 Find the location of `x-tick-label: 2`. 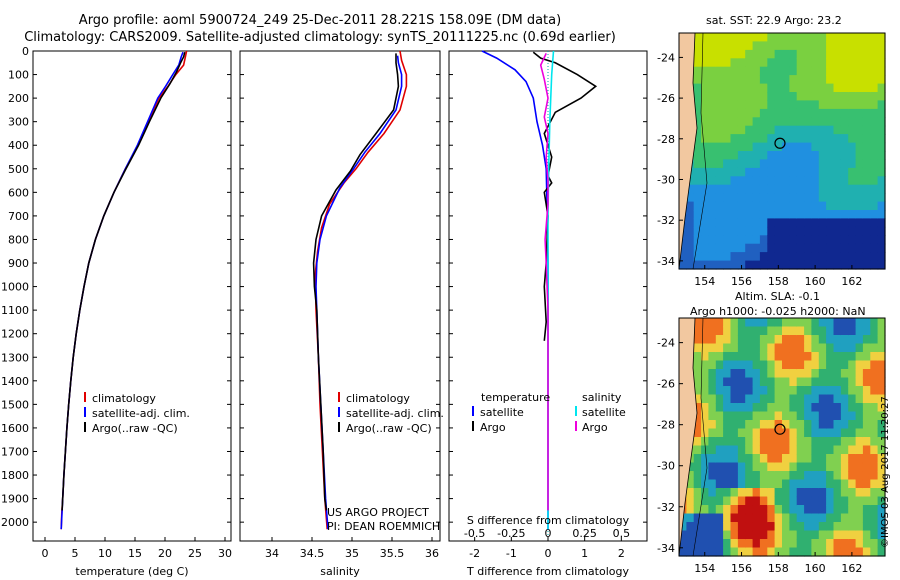

x-tick-label: 2 is located at coordinates (621, 553).